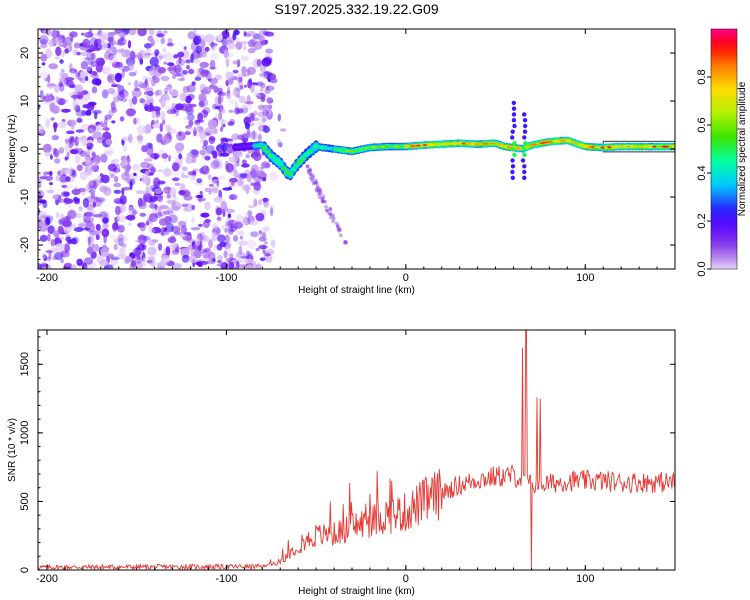 The image size is (750, 600). I want to click on y-tick-label: 1000, so click(25, 433).